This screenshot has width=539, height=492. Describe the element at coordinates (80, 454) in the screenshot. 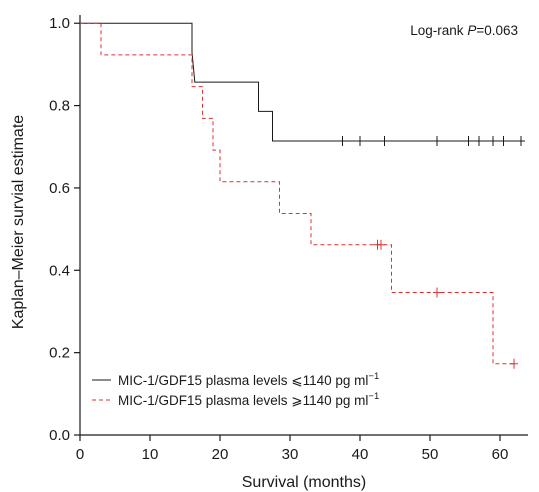

I see `x-tick-label: 0` at that location.